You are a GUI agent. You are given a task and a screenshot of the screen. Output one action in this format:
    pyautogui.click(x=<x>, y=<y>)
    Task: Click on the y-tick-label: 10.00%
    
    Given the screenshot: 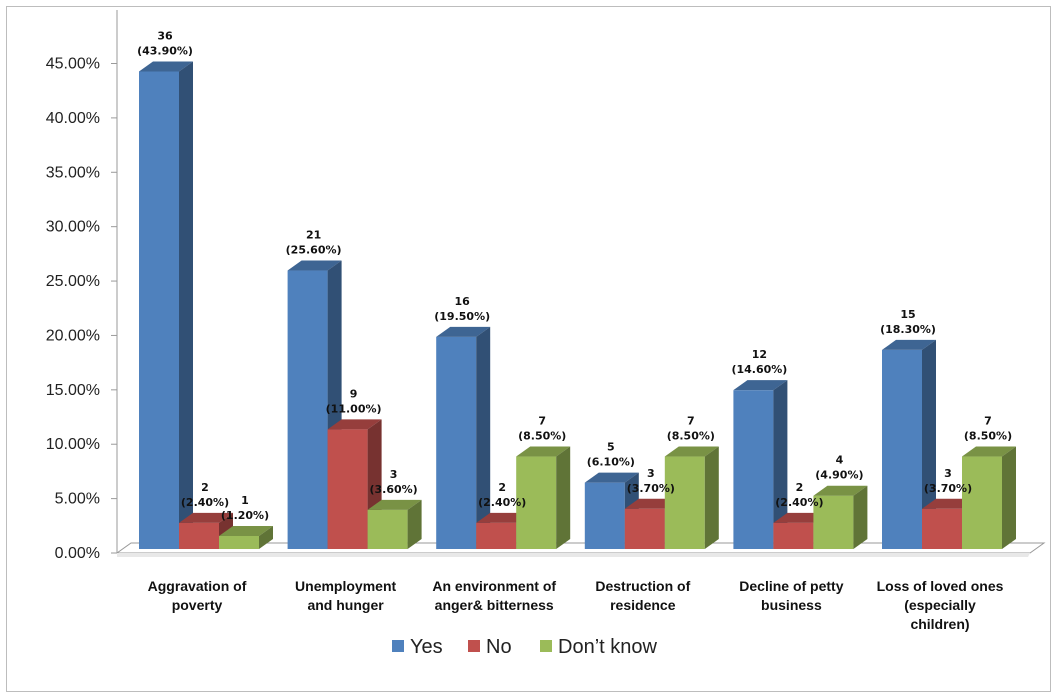 What is the action you would take?
    pyautogui.click(x=73, y=444)
    